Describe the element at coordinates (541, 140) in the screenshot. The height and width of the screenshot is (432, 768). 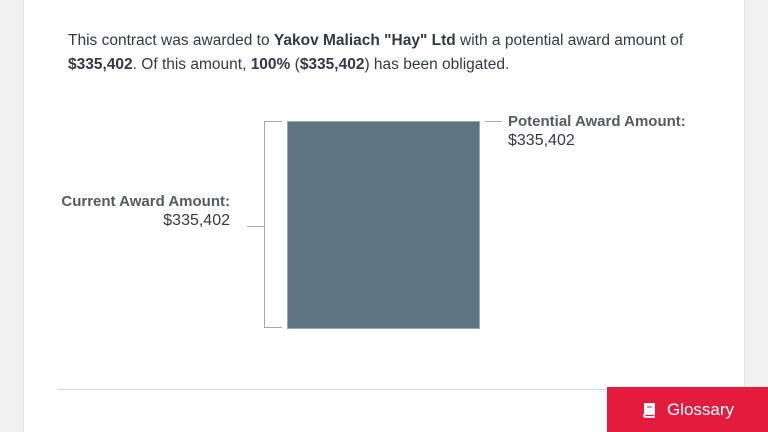
I see `potential-award-value: $335,402` at that location.